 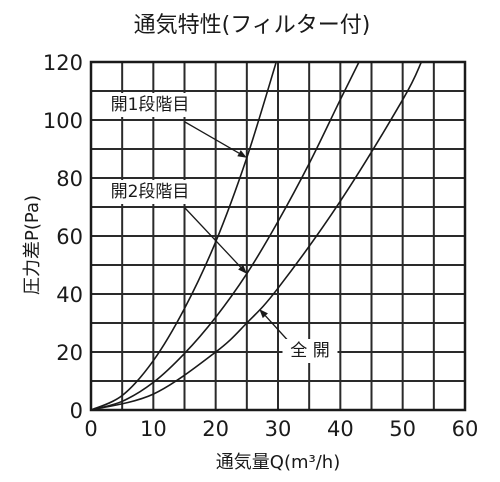 What do you see at coordinates (215, 429) in the screenshot?
I see `x-tick-label: 20` at bounding box center [215, 429].